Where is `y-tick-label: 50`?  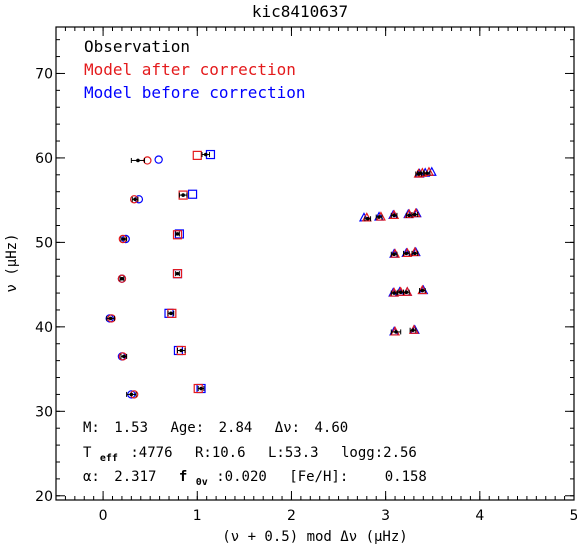 y-tick-label: 50 is located at coordinates (44, 243).